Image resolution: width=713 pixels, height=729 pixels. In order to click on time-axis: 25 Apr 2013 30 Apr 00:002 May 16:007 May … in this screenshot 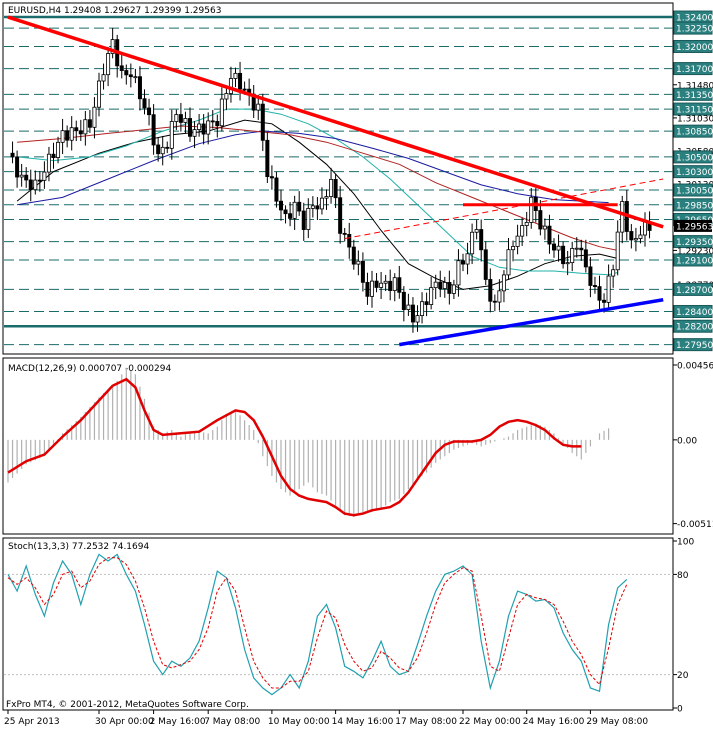, I will do `click(326, 718)`.